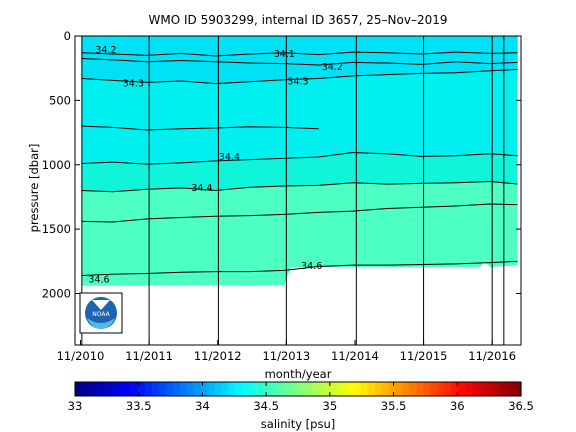 The height and width of the screenshot is (432, 576). Describe the element at coordinates (301, 397) in the screenshot. I see `colorbar: 33 33.5 34 34.5 35 35.5 36 36.5` at that location.